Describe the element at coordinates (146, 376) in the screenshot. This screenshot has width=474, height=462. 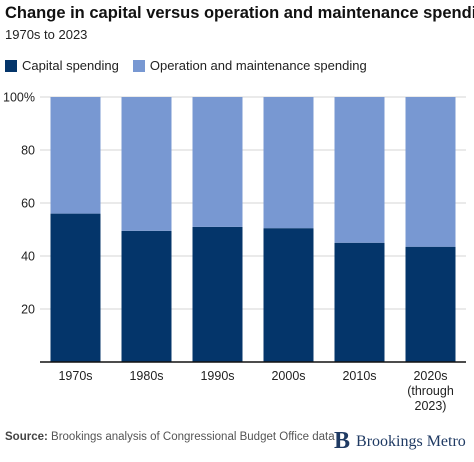
I see `x-tick-label: 1980s` at that location.